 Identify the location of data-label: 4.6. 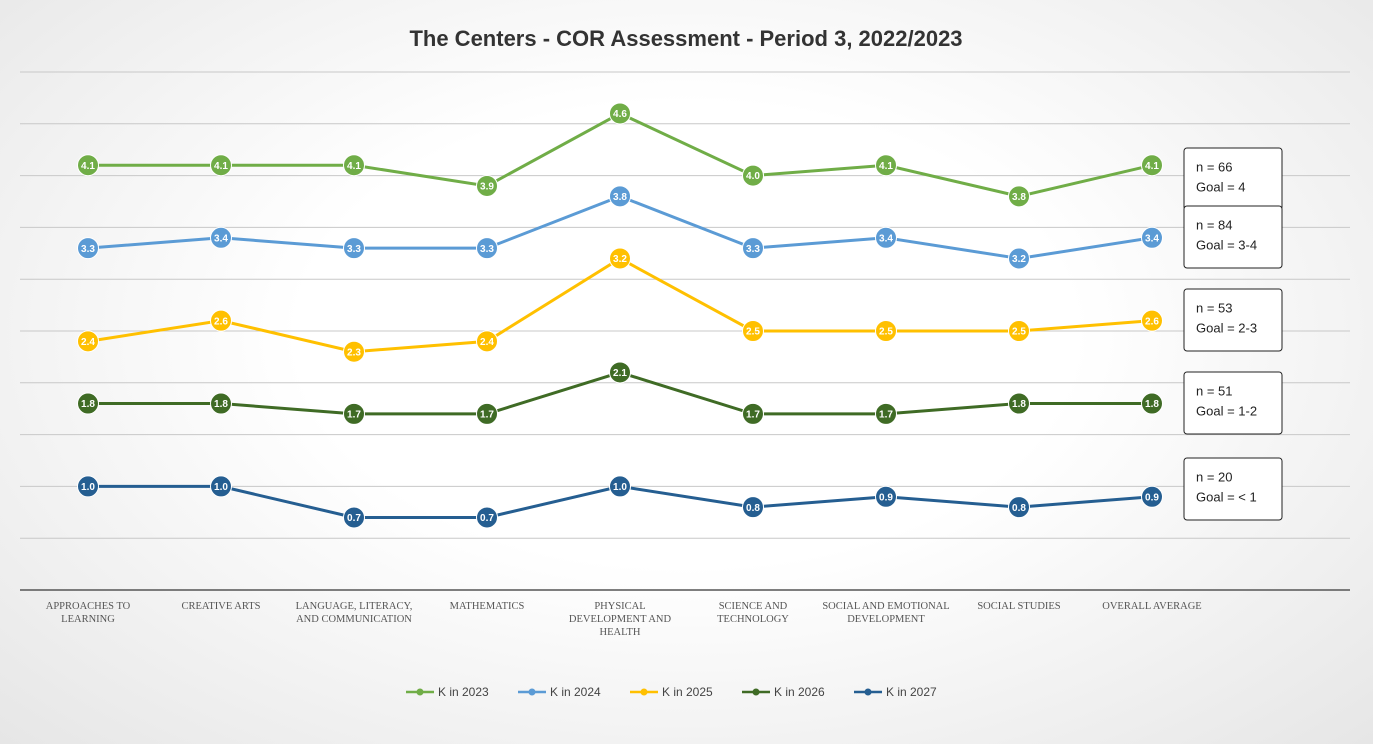
(620, 114).